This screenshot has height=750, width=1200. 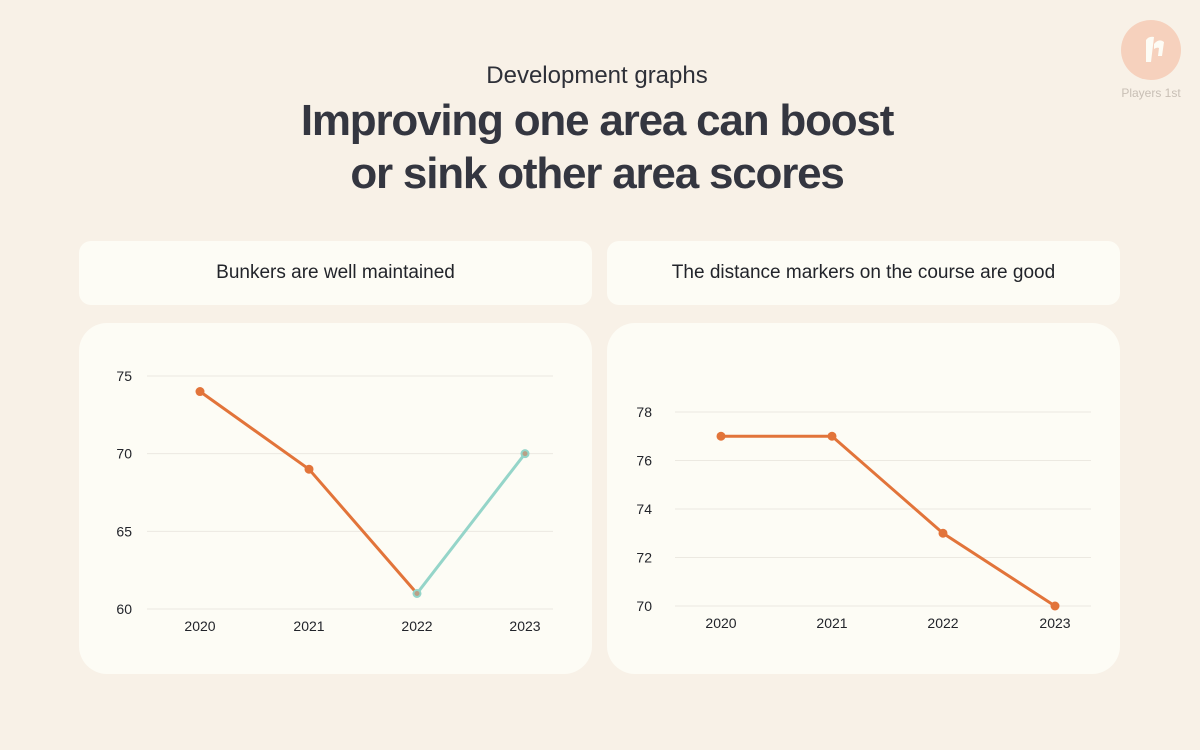 I want to click on line-chart-bunkers: 60 65 70 75 2020 2021 2022 2023, so click(x=334, y=501).